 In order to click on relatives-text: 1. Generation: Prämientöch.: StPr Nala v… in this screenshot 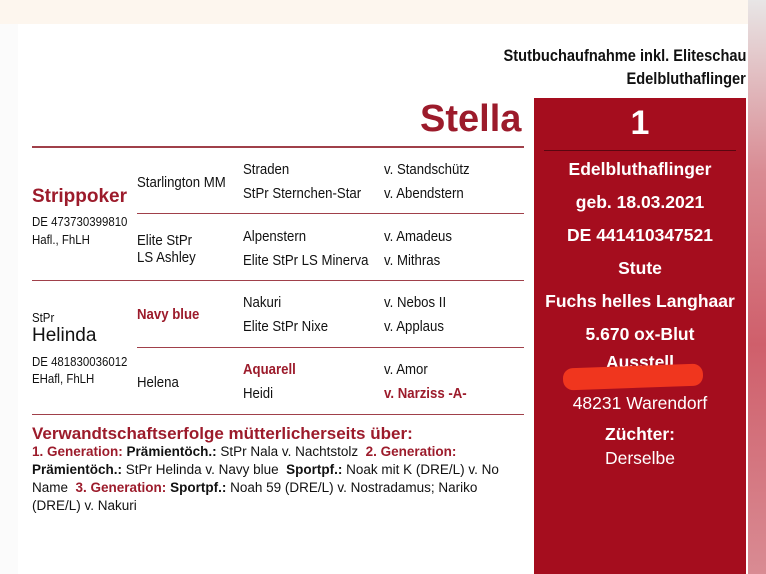, I will do `click(265, 478)`.